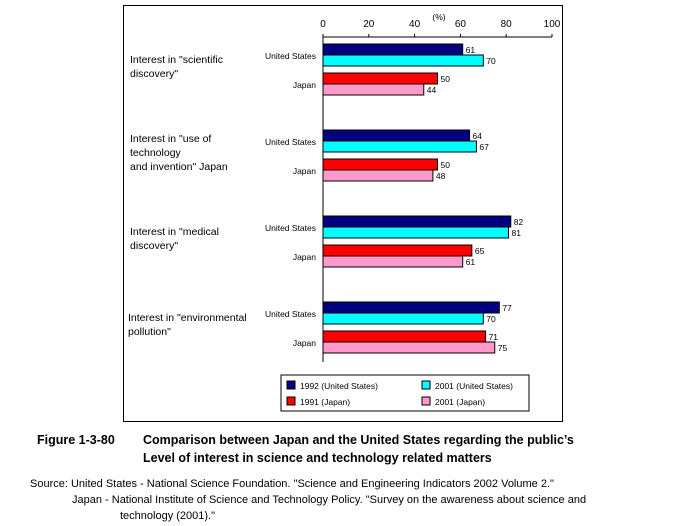 This screenshot has width=680, height=526. What do you see at coordinates (441, 176) in the screenshot?
I see `data-label: 48` at bounding box center [441, 176].